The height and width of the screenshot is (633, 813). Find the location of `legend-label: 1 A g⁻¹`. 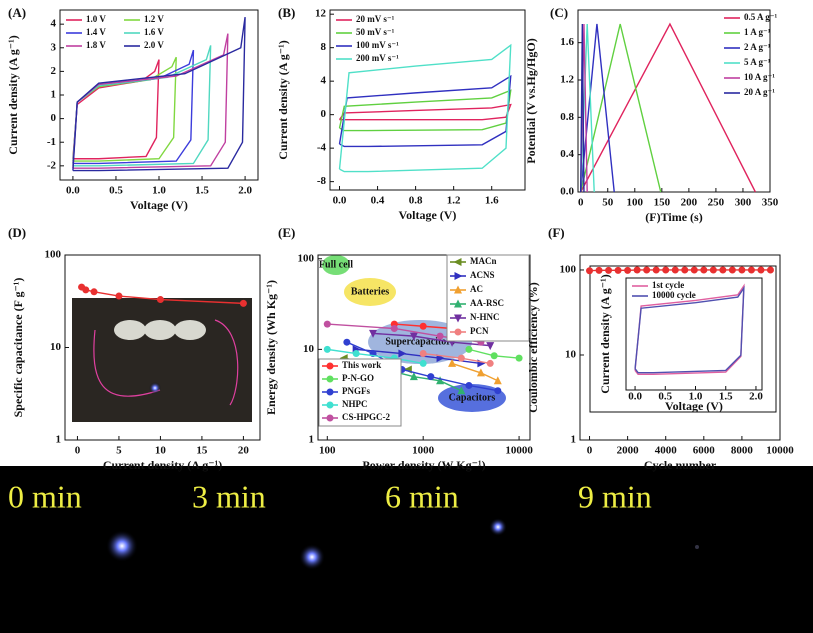

legend-label: 1 A g⁻¹ is located at coordinates (757, 32).